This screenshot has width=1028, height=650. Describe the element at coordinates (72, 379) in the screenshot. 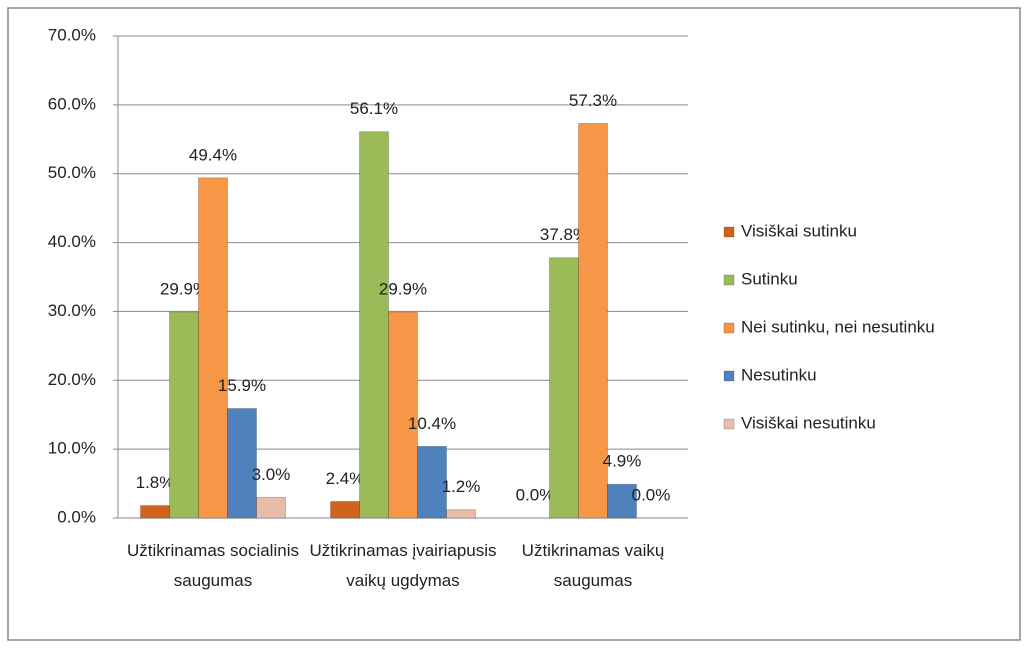

I see `y-tick-label: 20.0%` at that location.